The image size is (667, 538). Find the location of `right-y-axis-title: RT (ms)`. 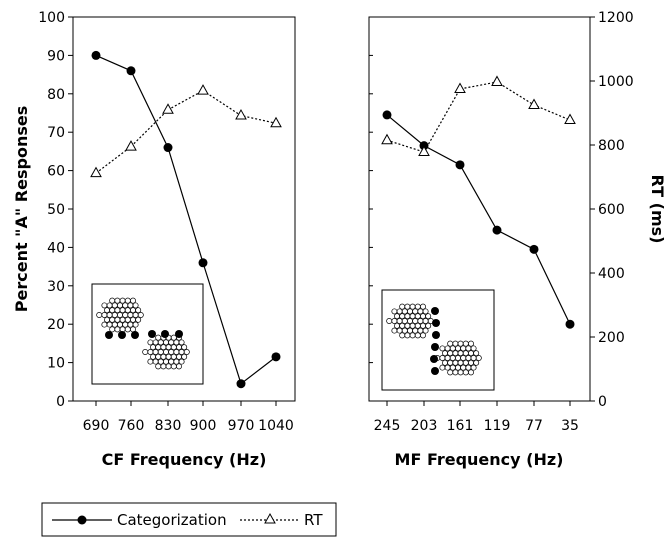

right-y-axis-title: RT (ms) is located at coordinates (657, 209).